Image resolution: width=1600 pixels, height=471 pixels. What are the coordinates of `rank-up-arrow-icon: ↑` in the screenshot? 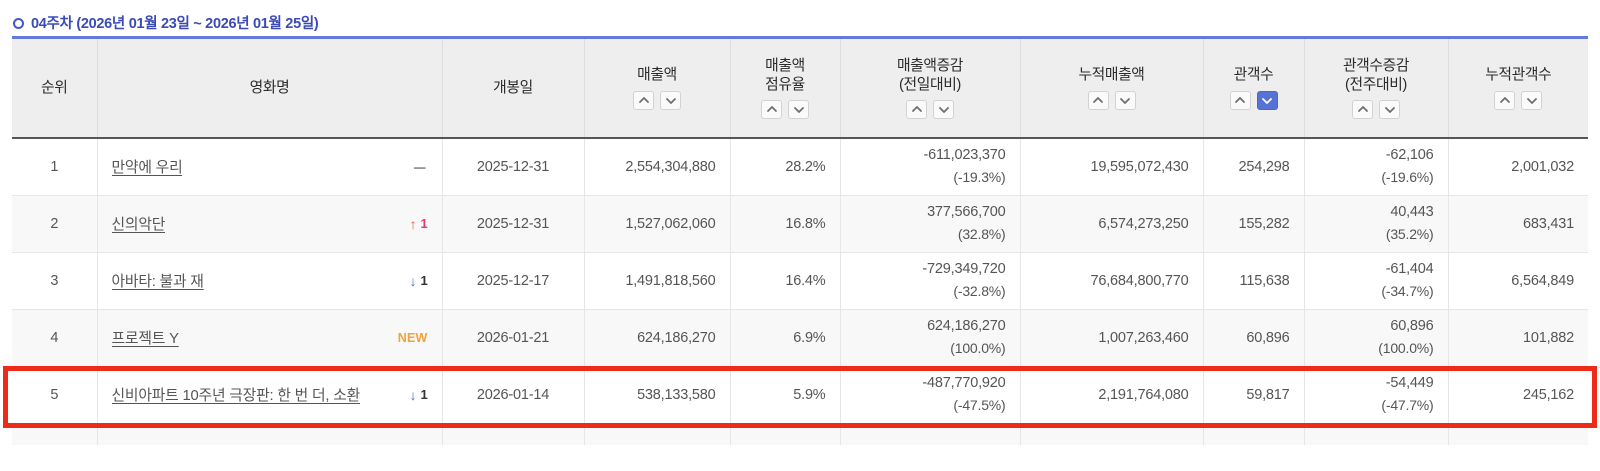 It's located at (413, 223).